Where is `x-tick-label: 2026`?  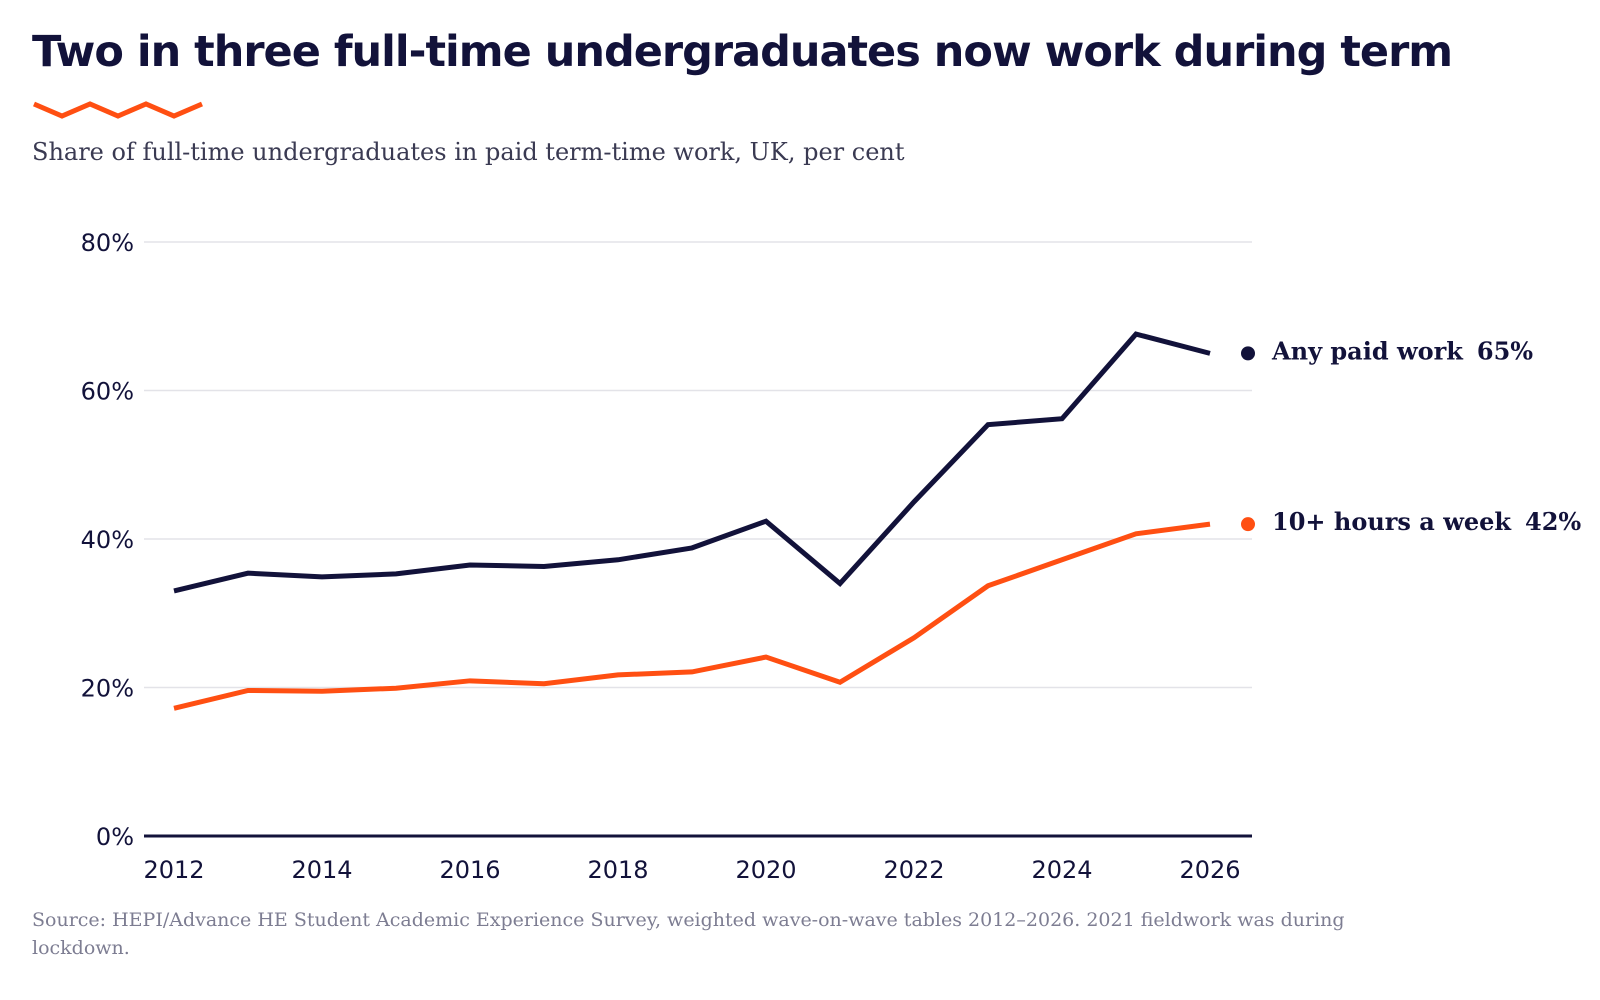 x-tick-label: 2026 is located at coordinates (1209, 870).